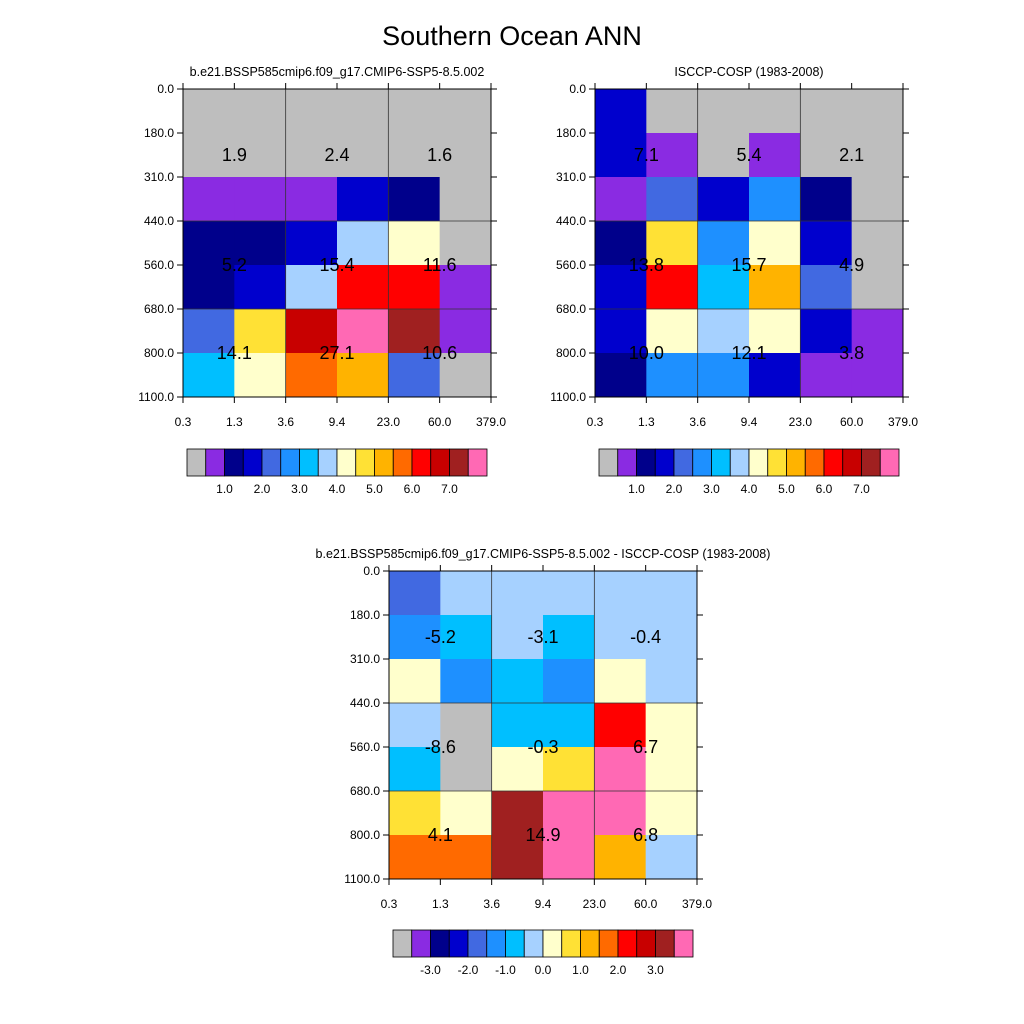 The width and height of the screenshot is (1024, 1024). What do you see at coordinates (439, 353) in the screenshot?
I see `cell-value-label: 10.6` at bounding box center [439, 353].